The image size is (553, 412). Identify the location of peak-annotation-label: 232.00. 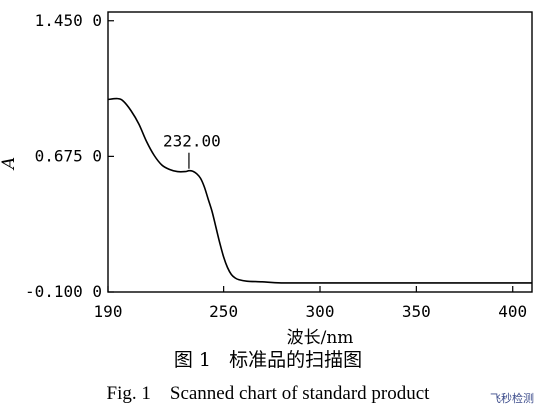
(192, 141).